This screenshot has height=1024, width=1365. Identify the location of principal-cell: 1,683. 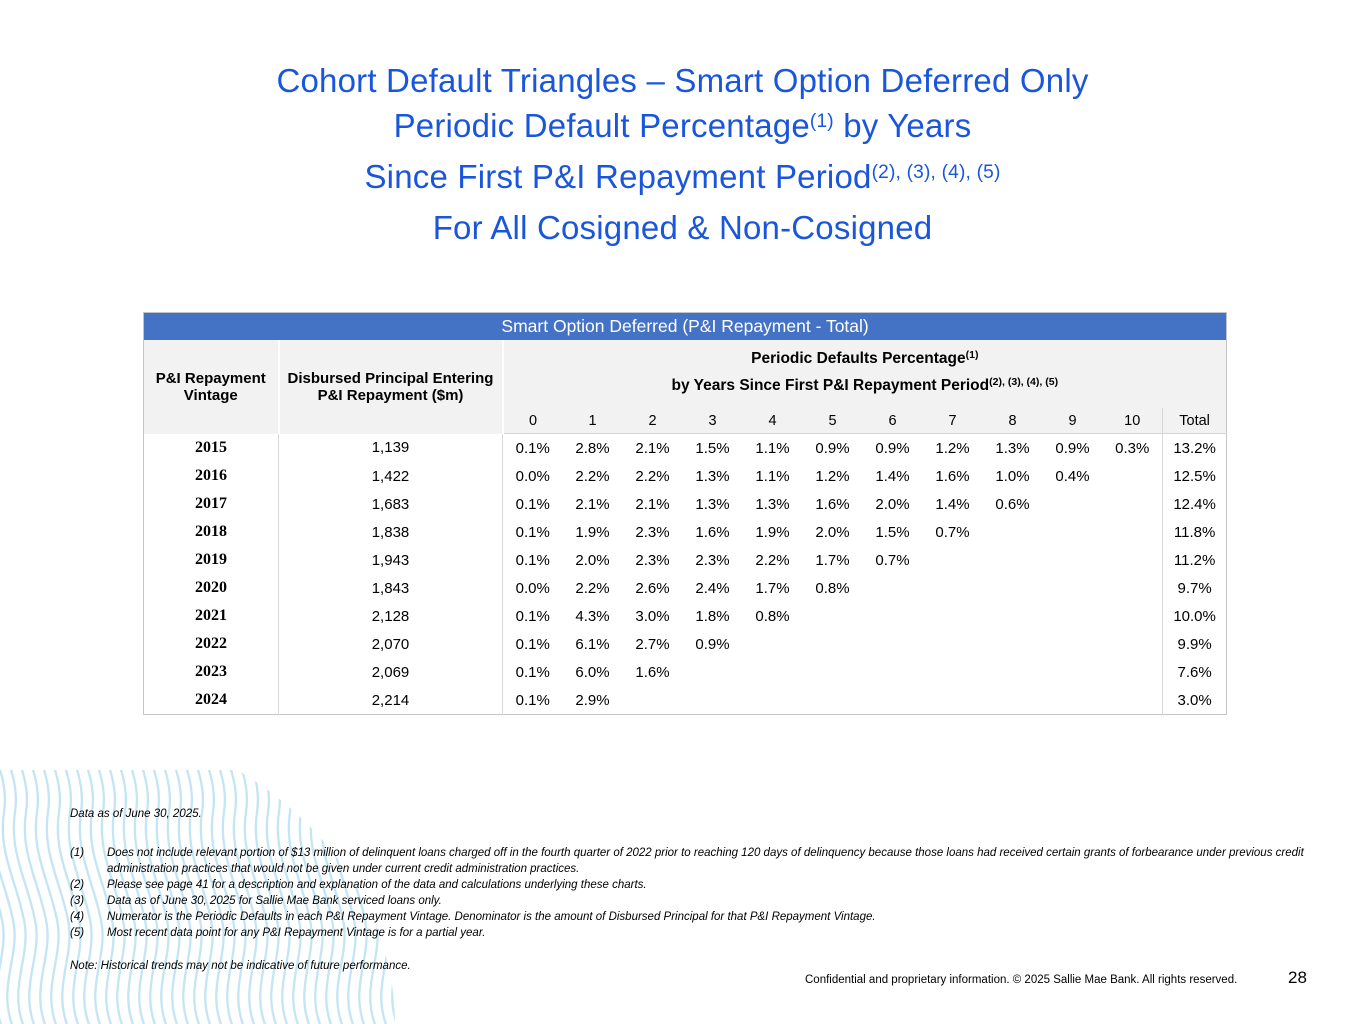
(390, 504).